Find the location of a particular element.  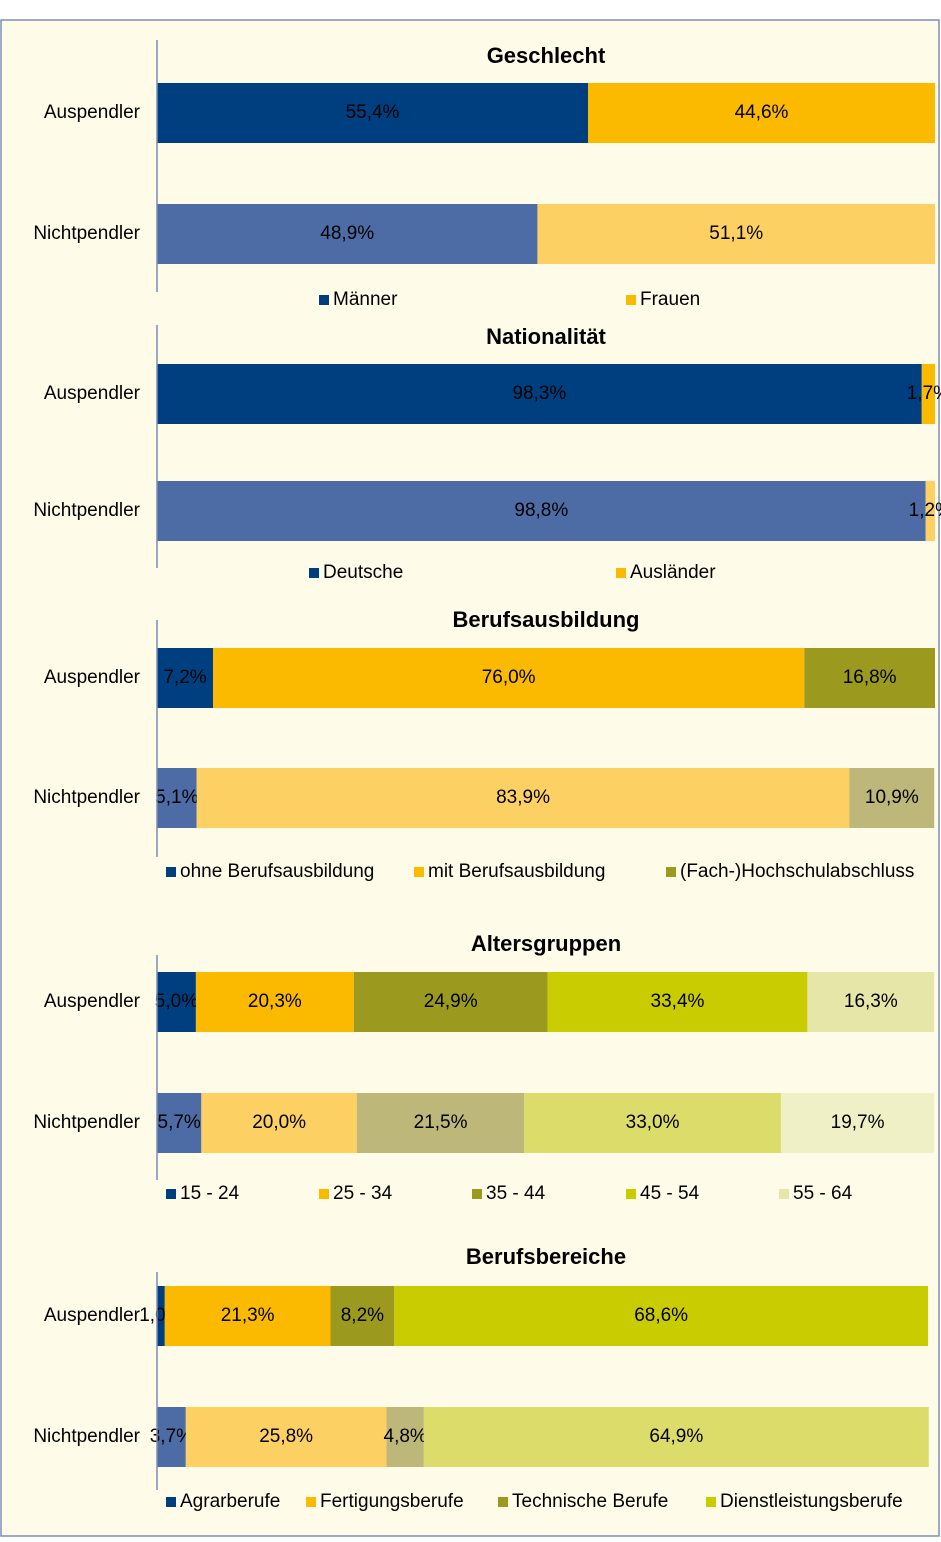

value-label: 64,9% is located at coordinates (676, 1436).